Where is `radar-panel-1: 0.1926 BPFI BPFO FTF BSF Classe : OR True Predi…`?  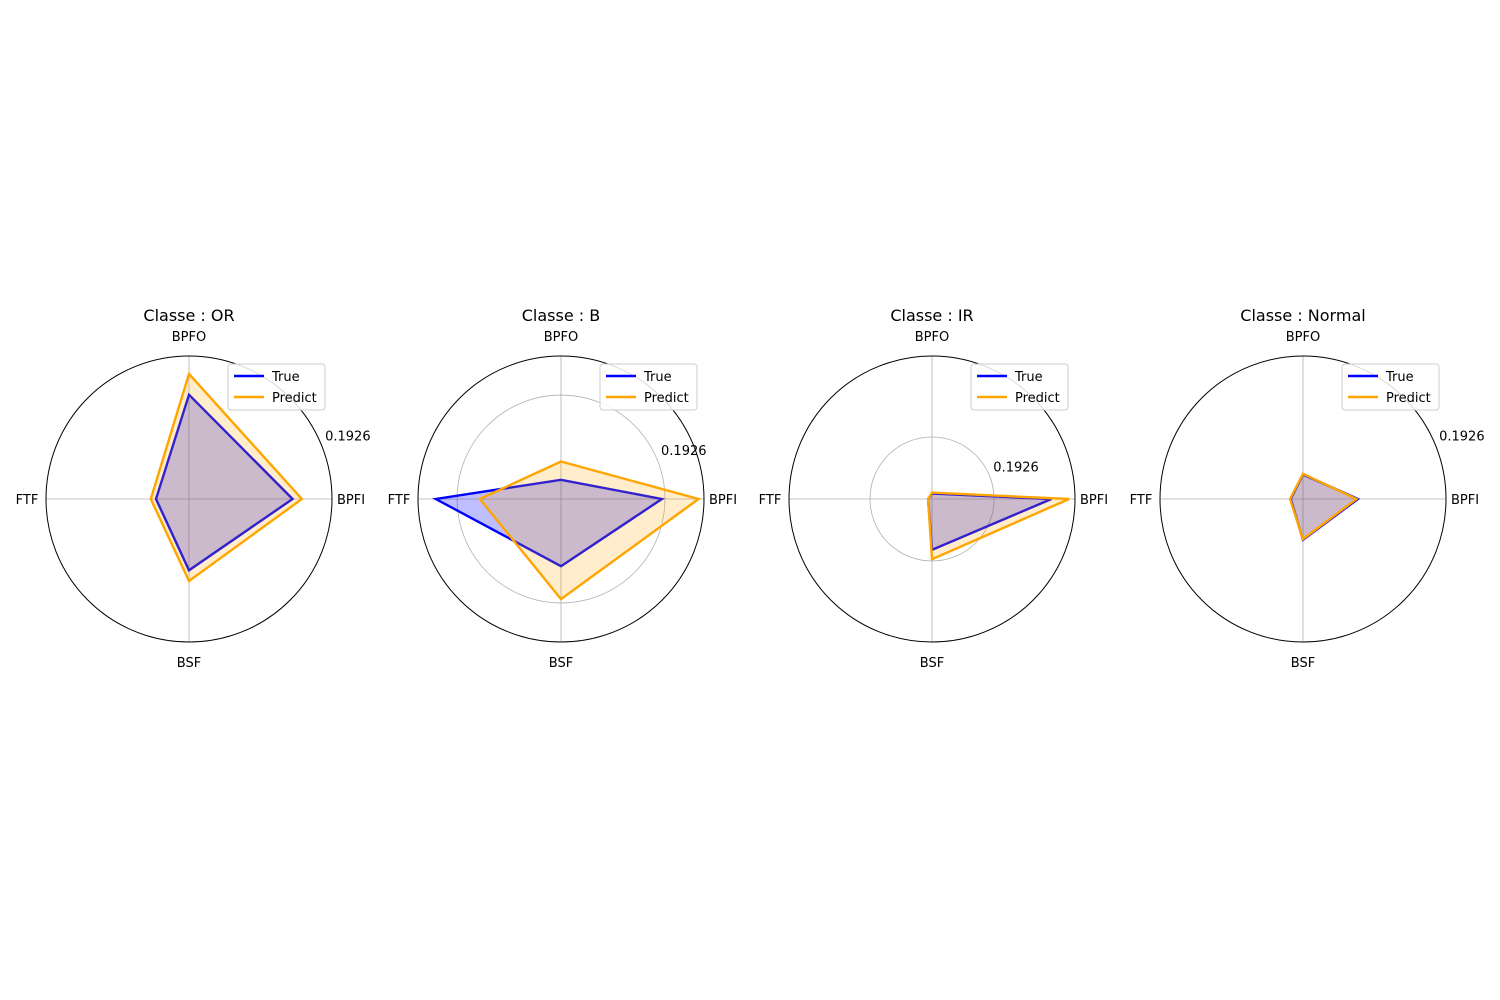 radar-panel-1: 0.1926 BPFI BPFO FTF BSF Classe : OR True Predi… is located at coordinates (193, 488).